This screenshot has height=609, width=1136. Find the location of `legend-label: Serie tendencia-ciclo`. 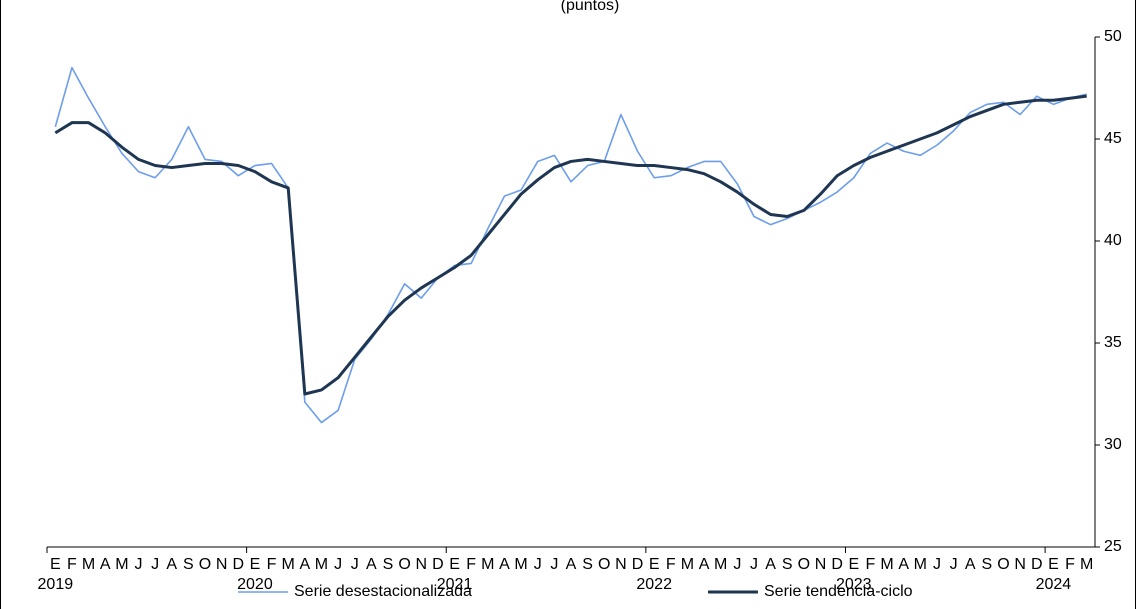

legend-label: Serie tendencia-ciclo is located at coordinates (838, 591).